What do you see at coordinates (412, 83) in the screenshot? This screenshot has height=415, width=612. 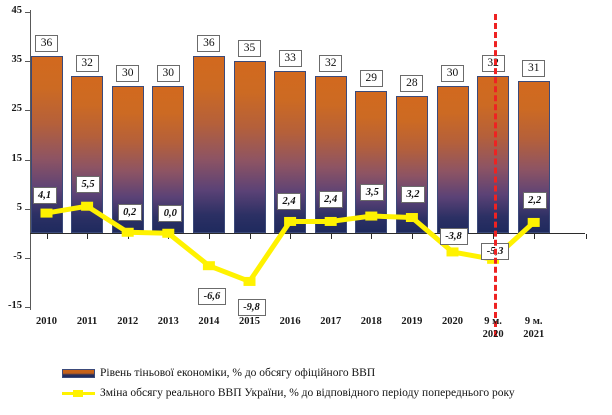 I see `bar-value-label: 28` at bounding box center [412, 83].